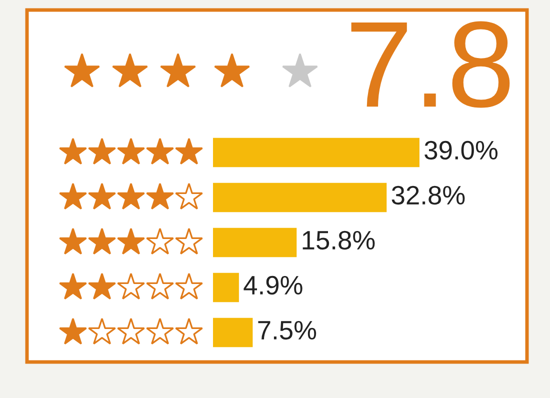 The width and height of the screenshot is (550, 398). I want to click on chart-title: 7.8, so click(430, 64).